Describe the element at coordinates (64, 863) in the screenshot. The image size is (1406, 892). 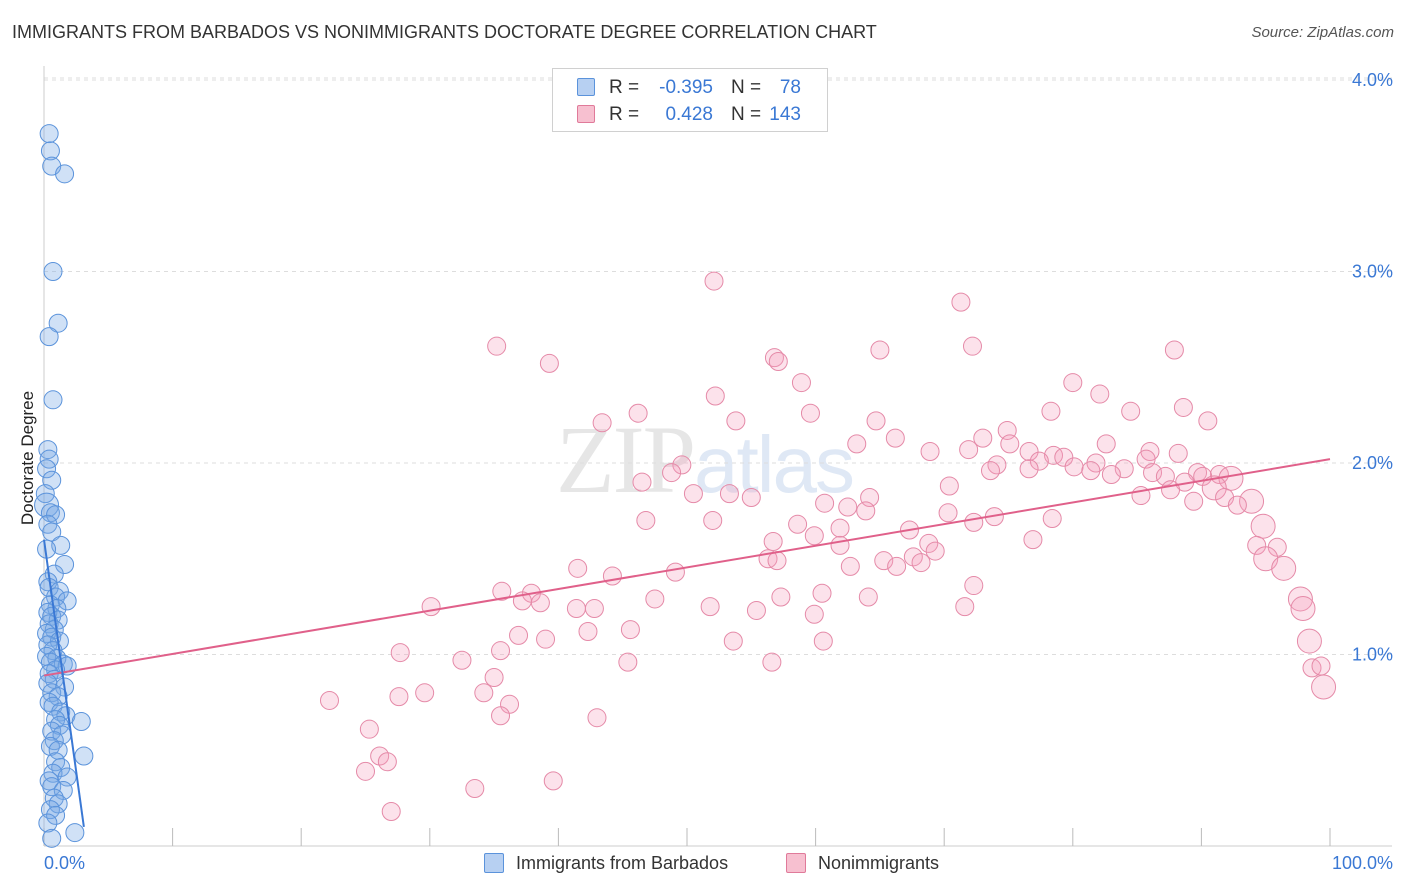
I see `x-tick-label: 0.0%` at that location.